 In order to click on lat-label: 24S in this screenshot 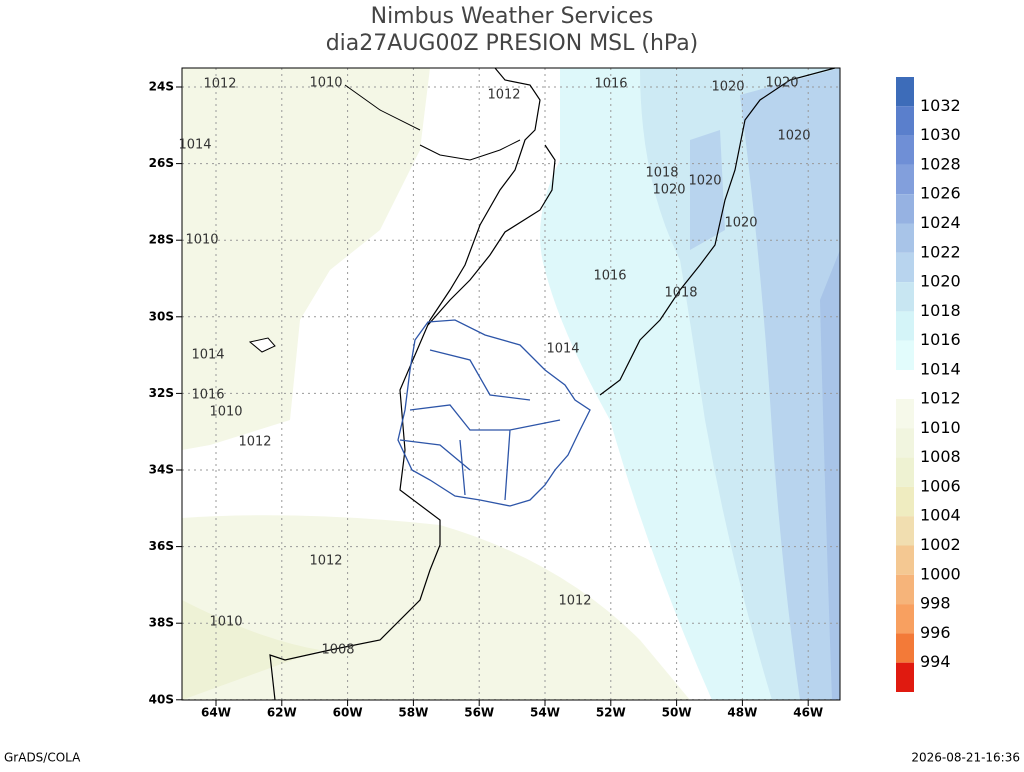, I will do `click(161, 87)`.